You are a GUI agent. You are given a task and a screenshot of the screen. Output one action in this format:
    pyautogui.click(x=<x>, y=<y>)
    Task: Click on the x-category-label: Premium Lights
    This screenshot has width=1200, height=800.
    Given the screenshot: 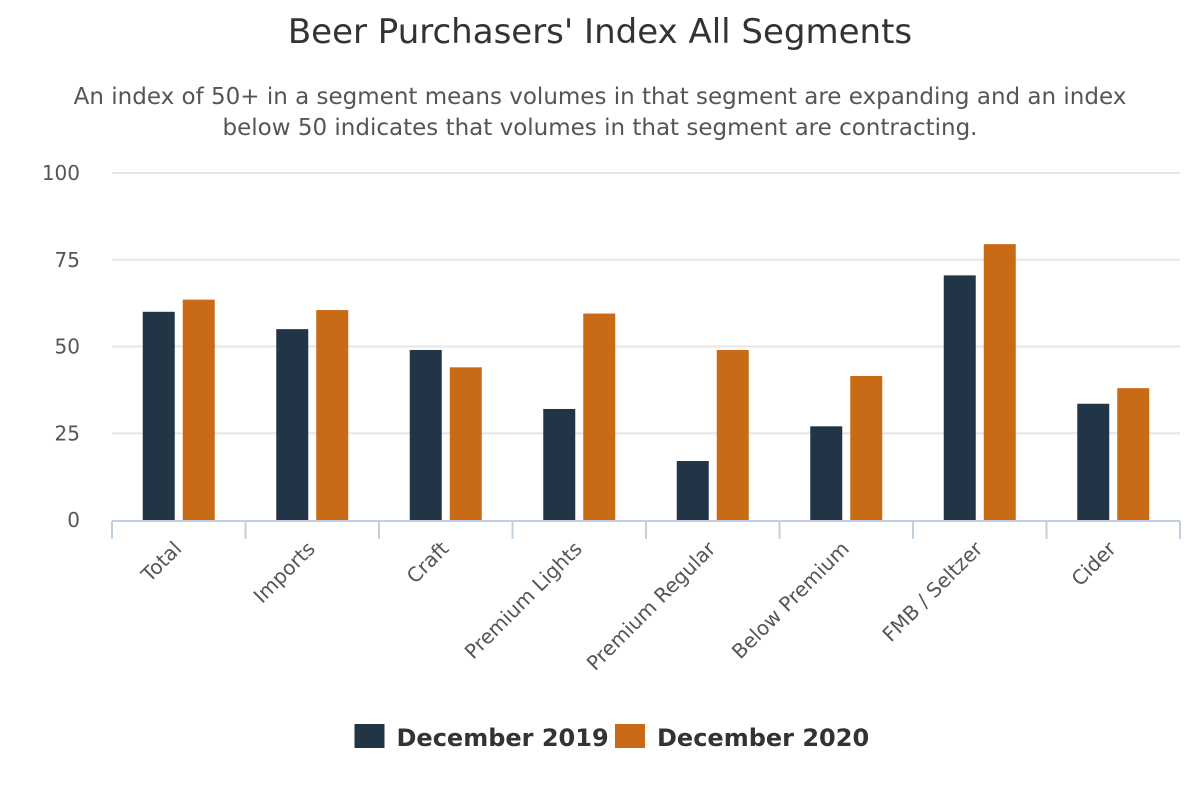 What is the action you would take?
    pyautogui.click(x=523, y=600)
    